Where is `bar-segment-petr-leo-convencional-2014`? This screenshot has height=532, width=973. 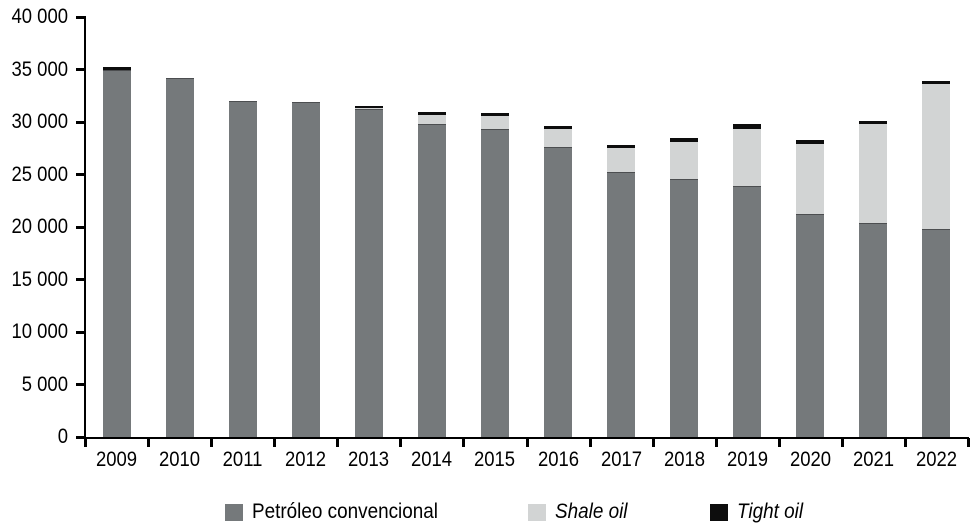
bar-segment-petr-leo-convencional-2014 is located at coordinates (431, 280).